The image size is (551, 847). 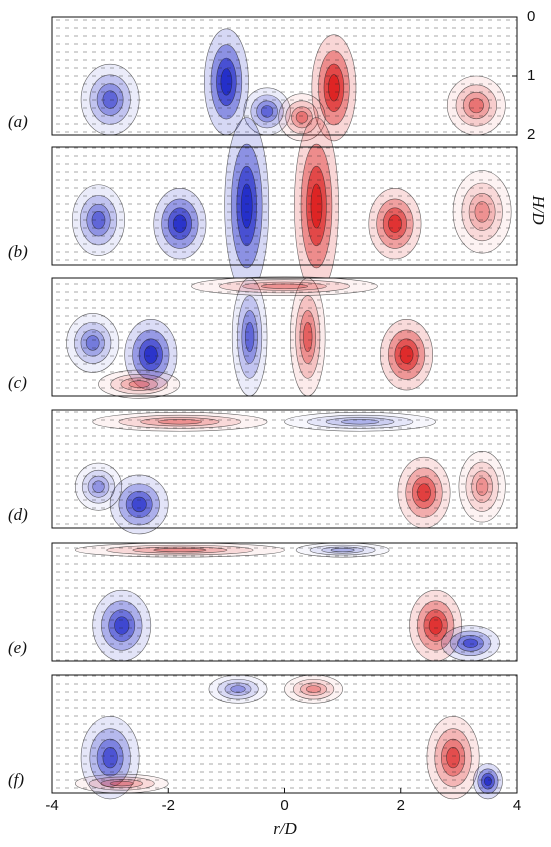 I want to click on x-axis-label: r/D, so click(x=285, y=828).